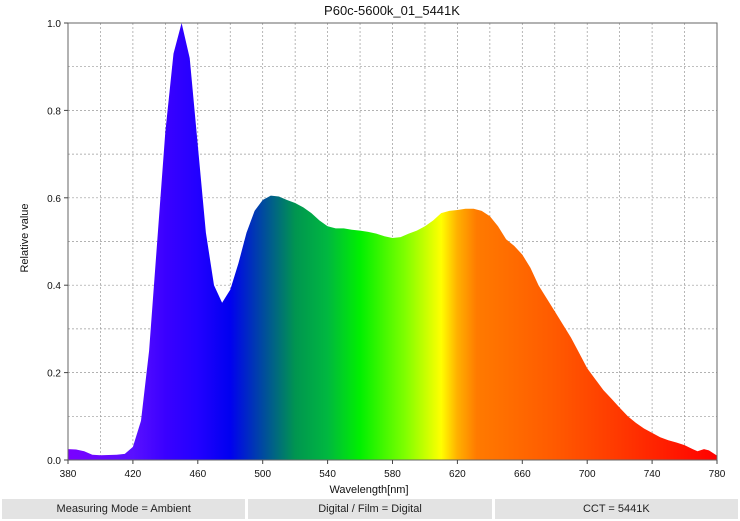 This screenshot has height=521, width=740. I want to click on y-axis-label: Relative value, so click(25, 237).